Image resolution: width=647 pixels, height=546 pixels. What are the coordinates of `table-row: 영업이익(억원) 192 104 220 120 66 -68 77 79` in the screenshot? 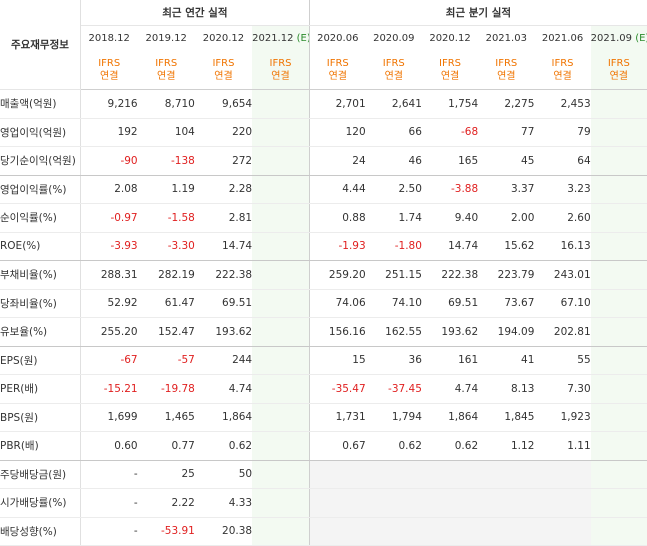 It's located at (323, 132).